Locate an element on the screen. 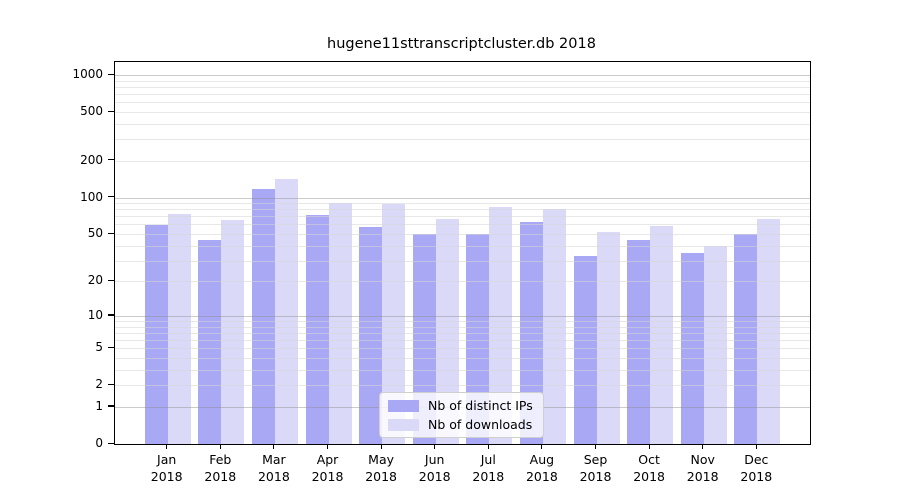  x-tick-year-jun: 2018 is located at coordinates (434, 476).